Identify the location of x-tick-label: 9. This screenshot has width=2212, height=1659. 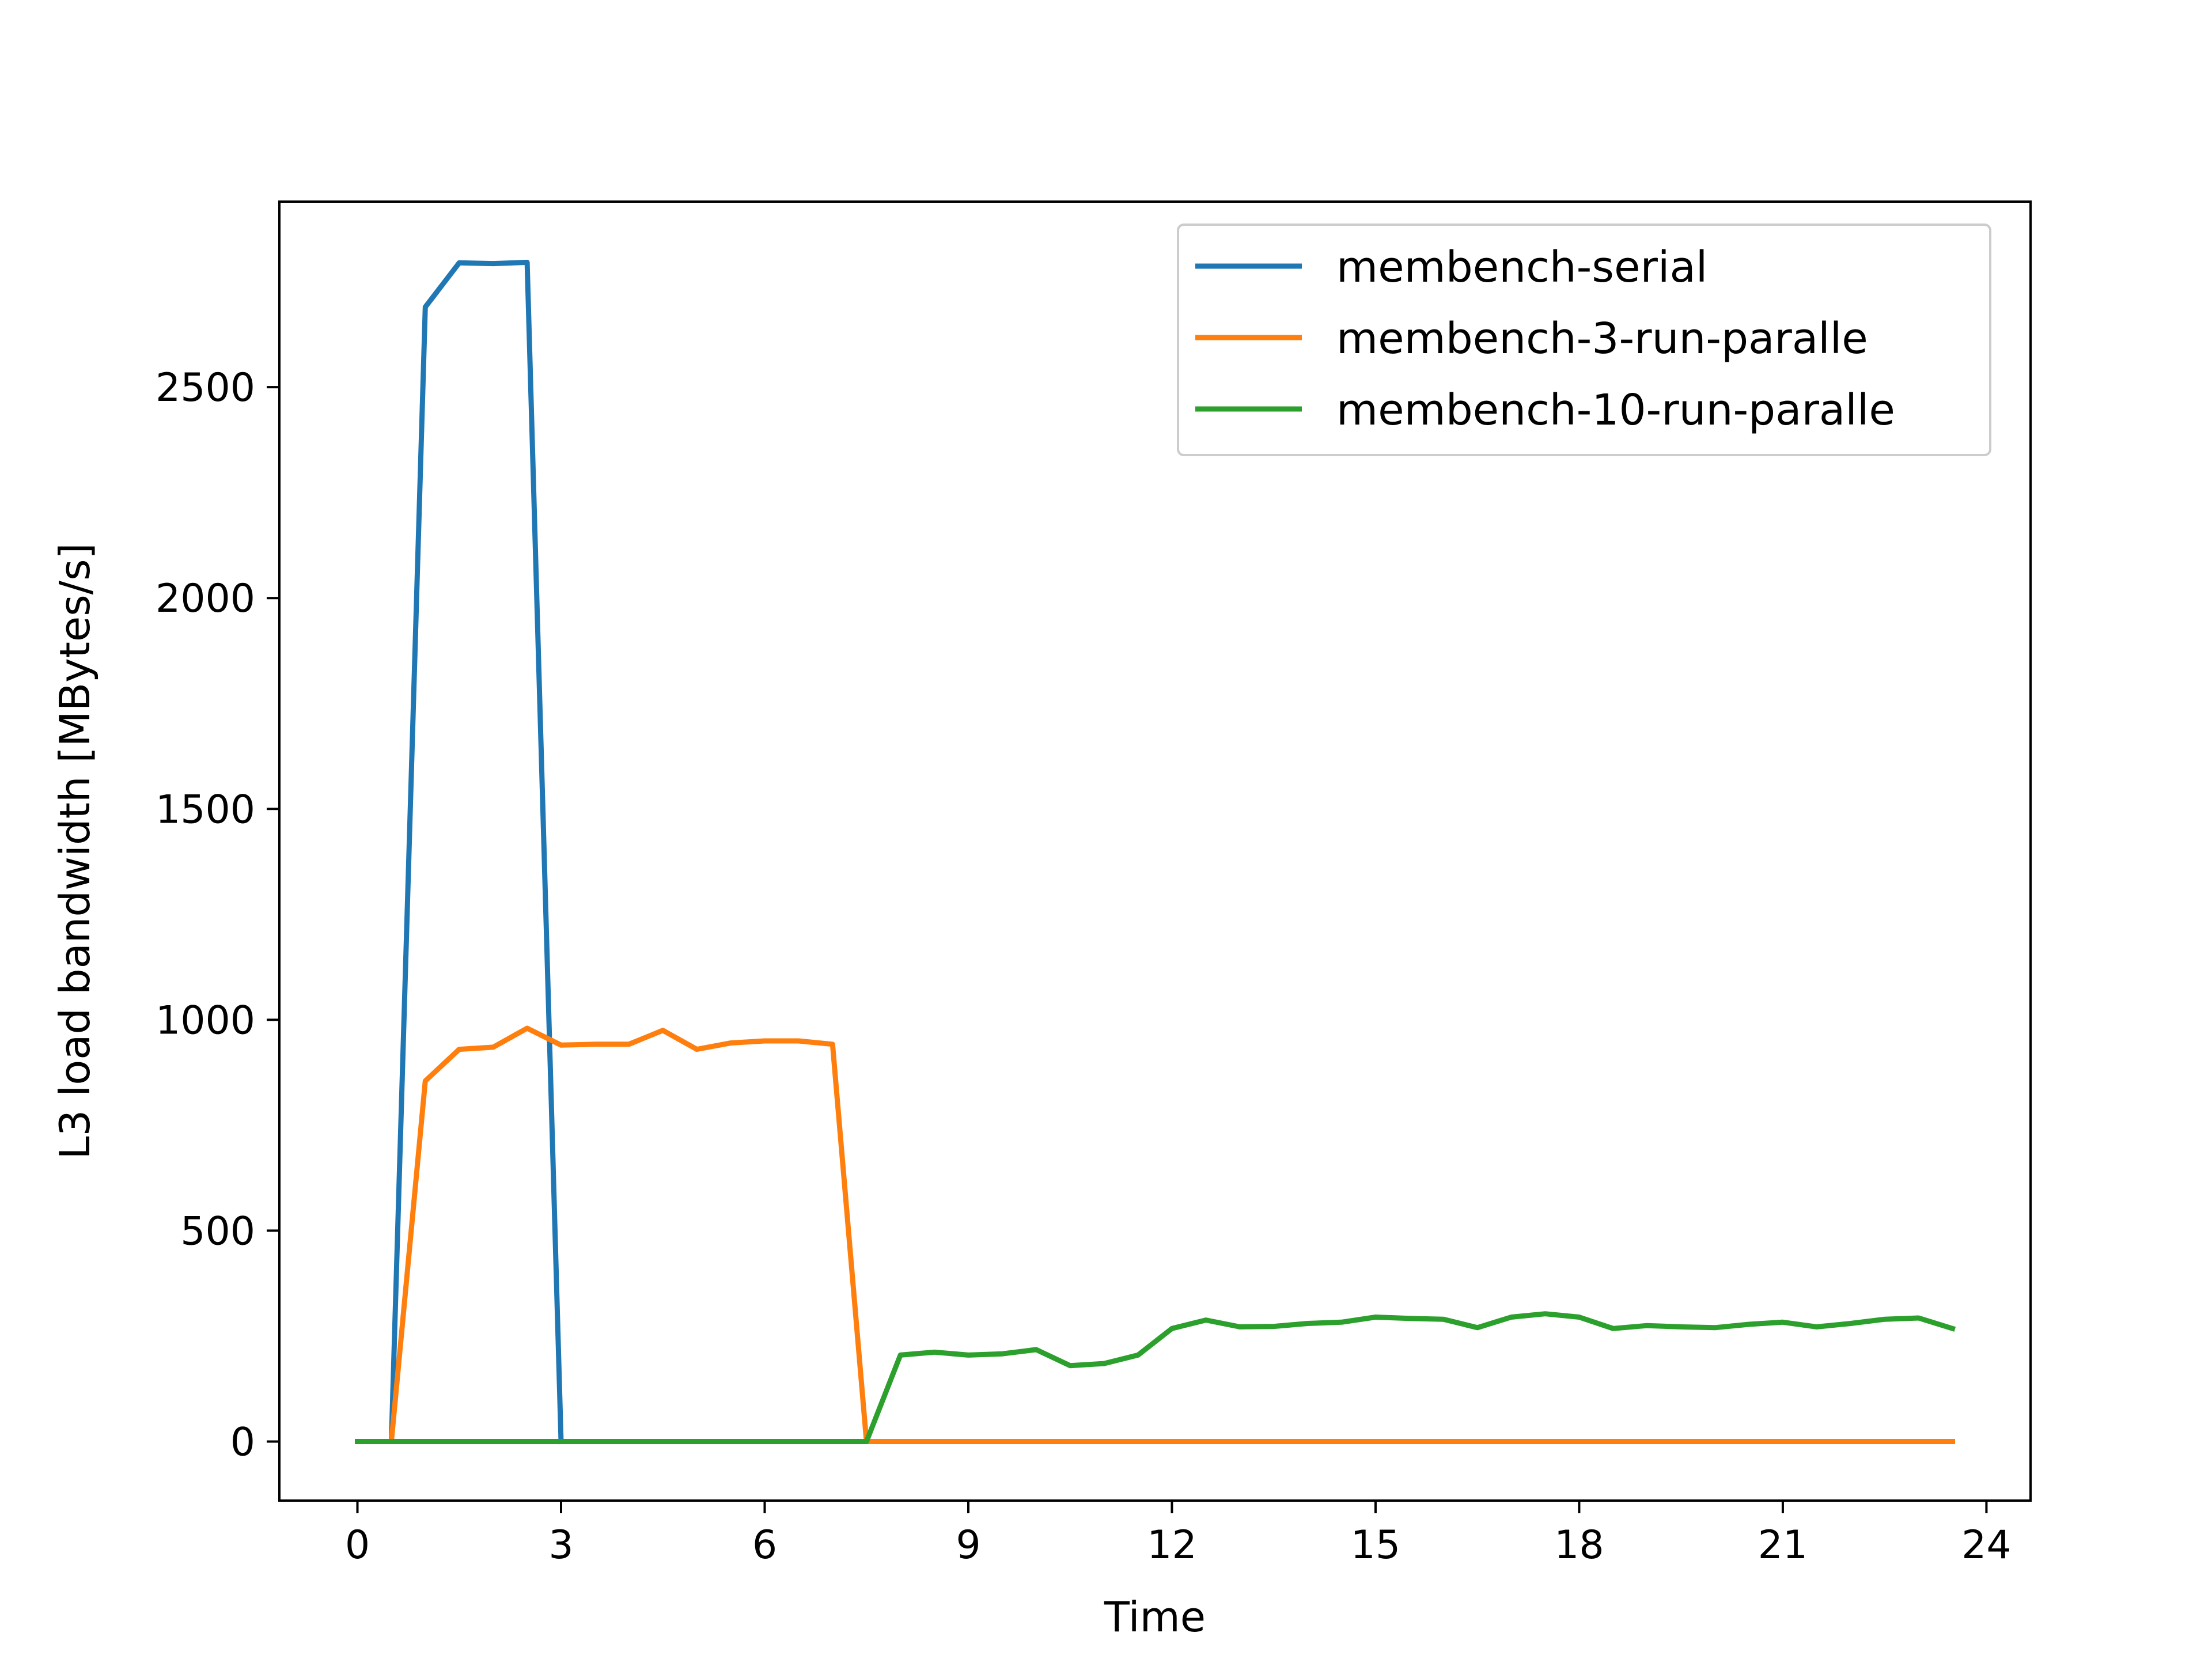
(968, 1545).